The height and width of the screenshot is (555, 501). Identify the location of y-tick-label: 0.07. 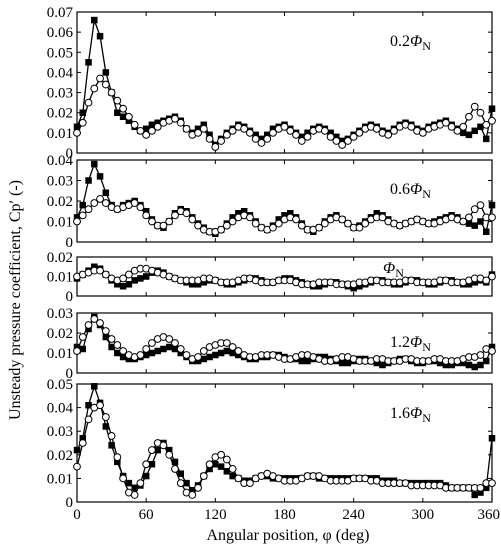
(60, 13).